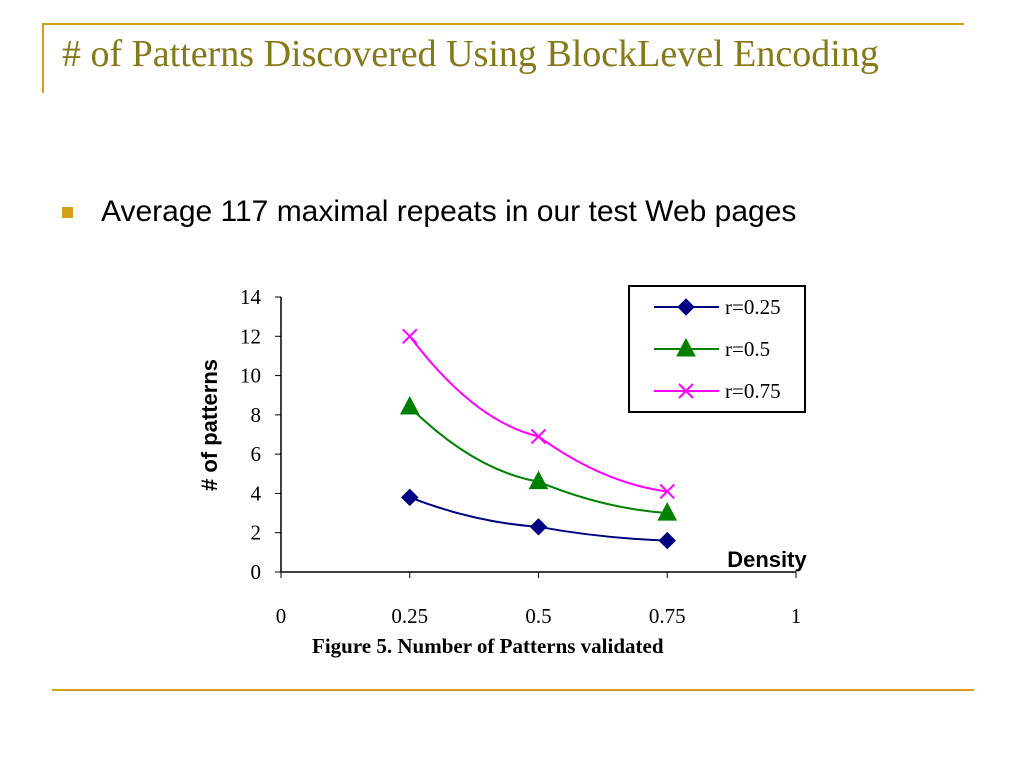 The height and width of the screenshot is (768, 1024). Describe the element at coordinates (256, 493) in the screenshot. I see `y-tick-label: 4` at that location.